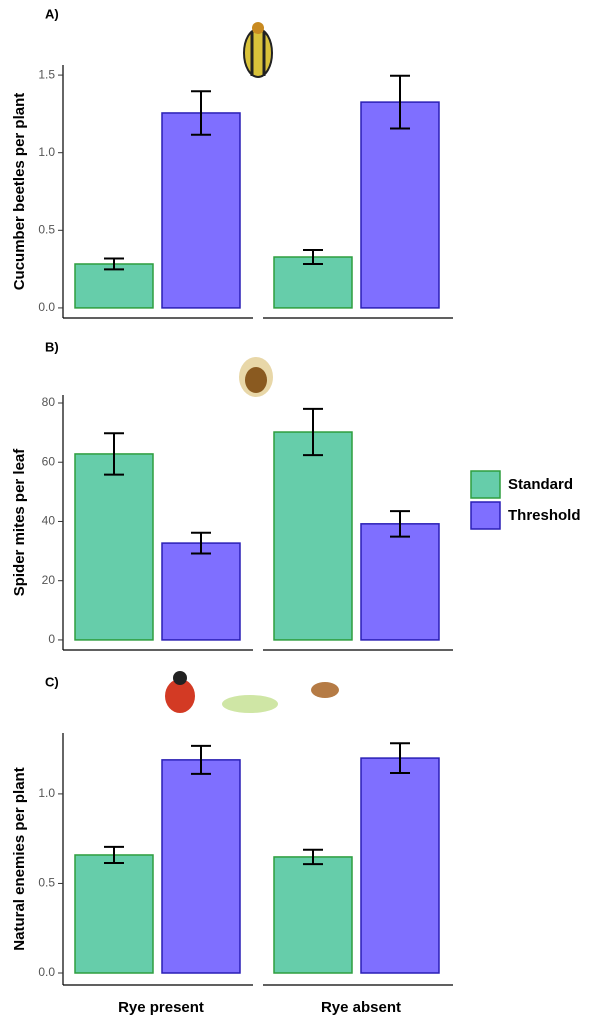 The image size is (605, 1029). What do you see at coordinates (49, 521) in the screenshot?
I see `y-tick-label: 40` at bounding box center [49, 521].